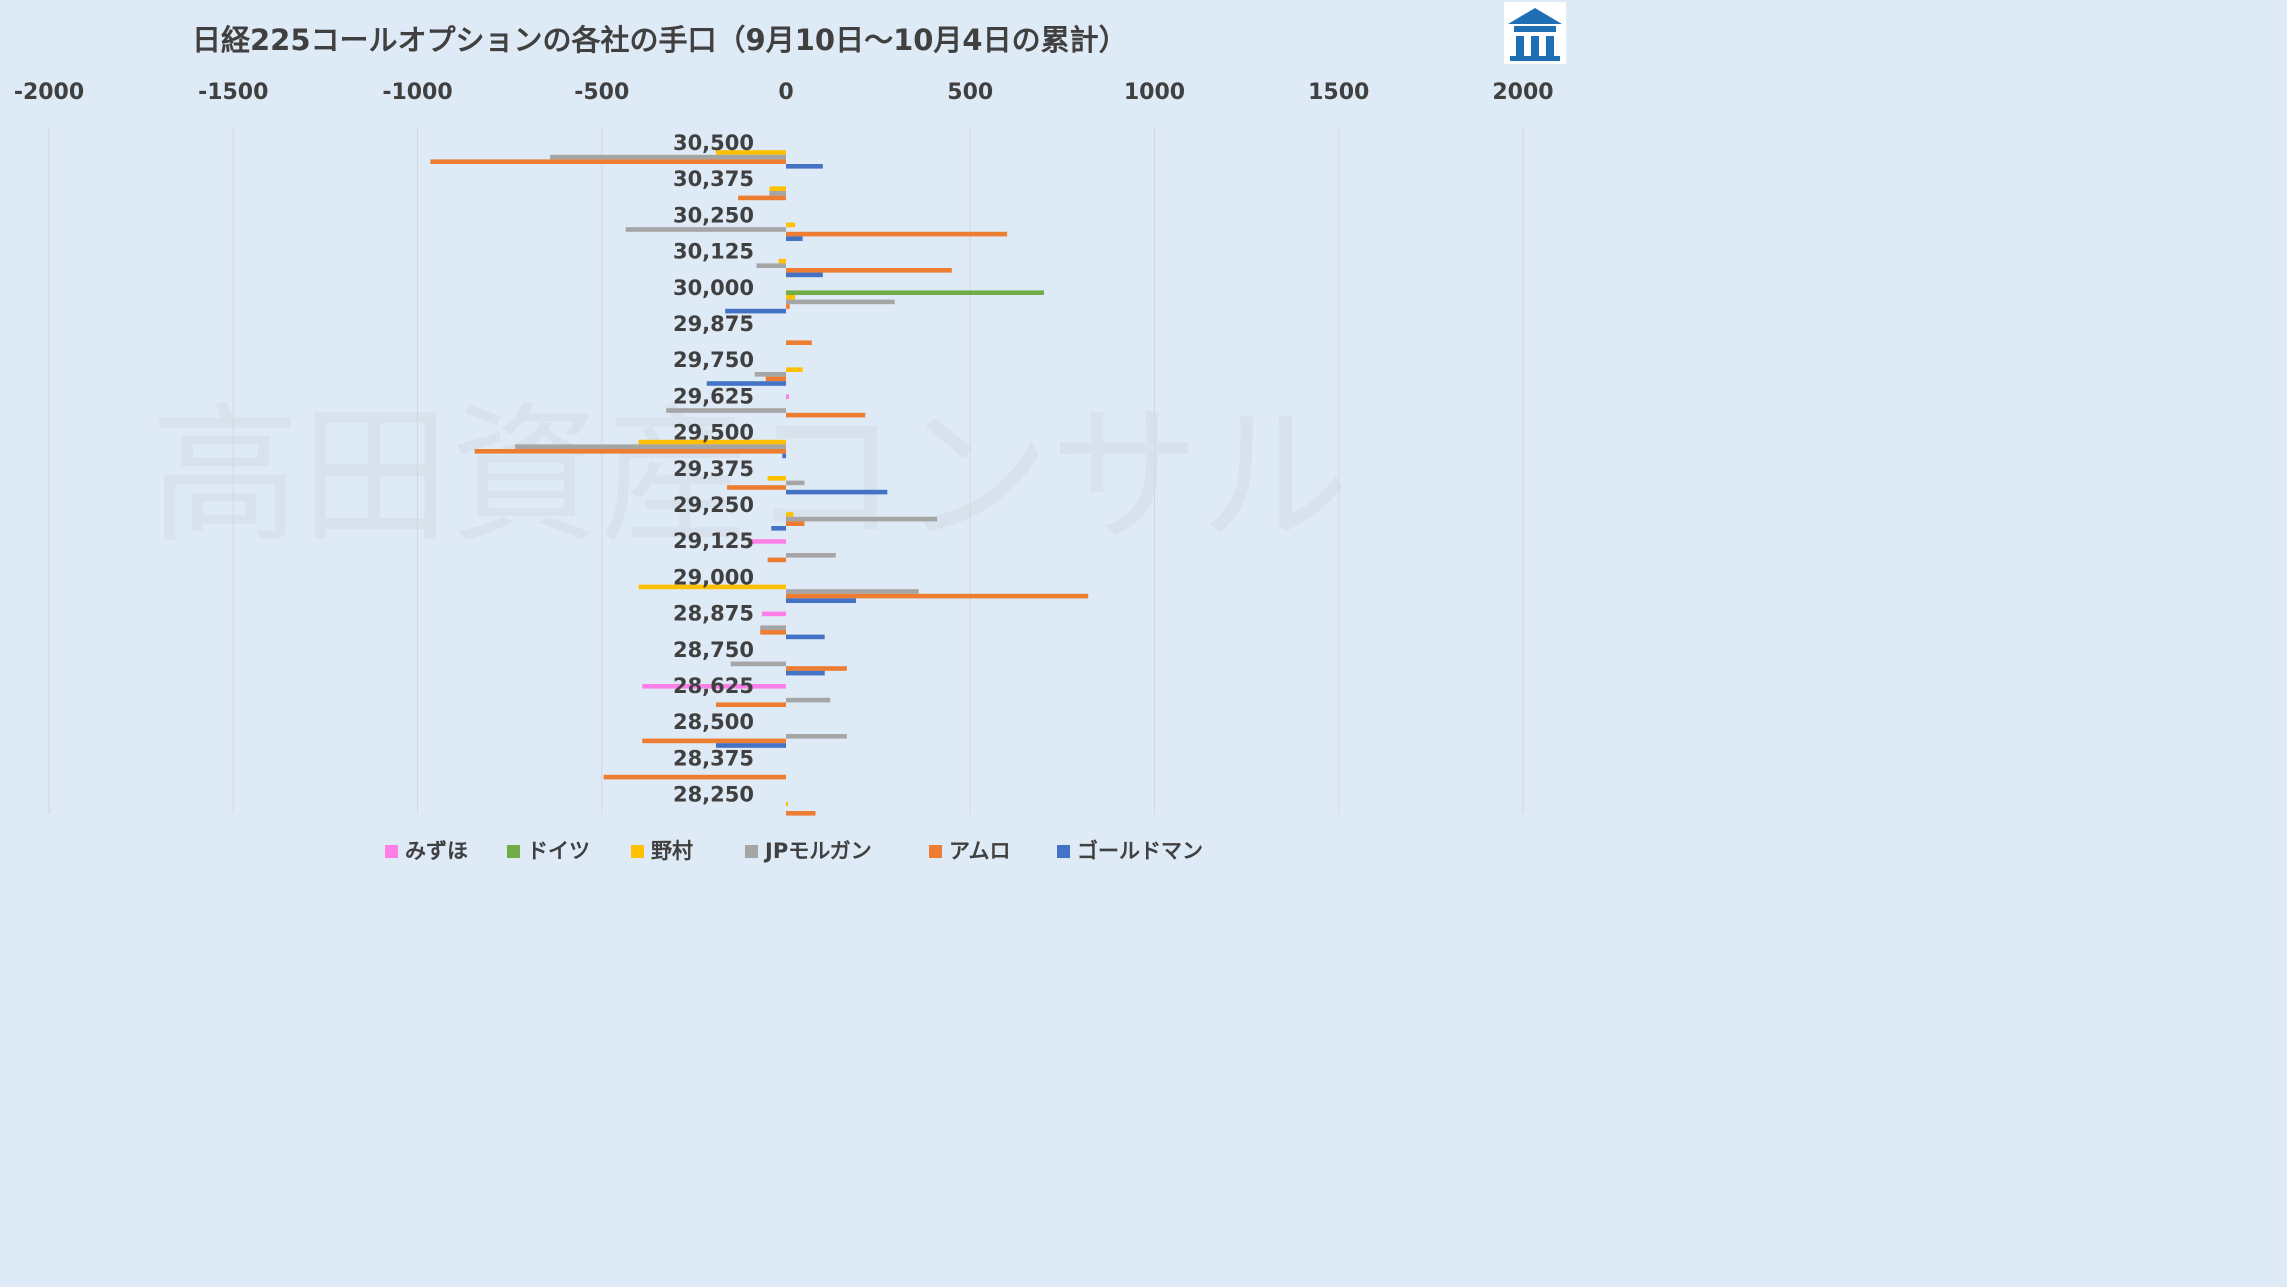  I want to click on y-tick-label: 30,000, so click(713, 288).